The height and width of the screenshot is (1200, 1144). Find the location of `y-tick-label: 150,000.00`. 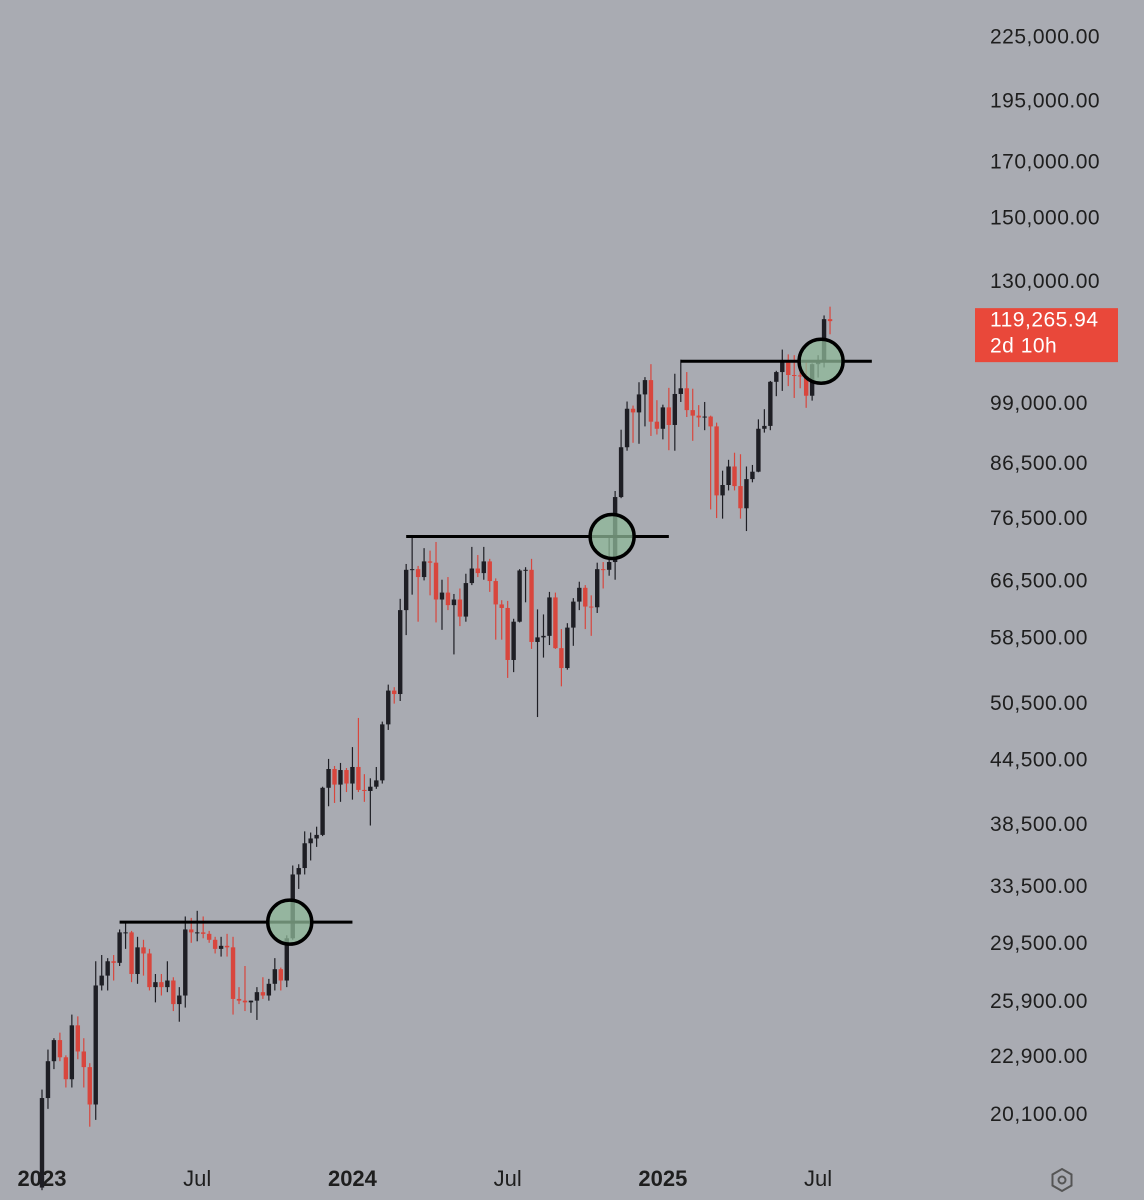

y-tick-label: 150,000.00 is located at coordinates (1045, 217).